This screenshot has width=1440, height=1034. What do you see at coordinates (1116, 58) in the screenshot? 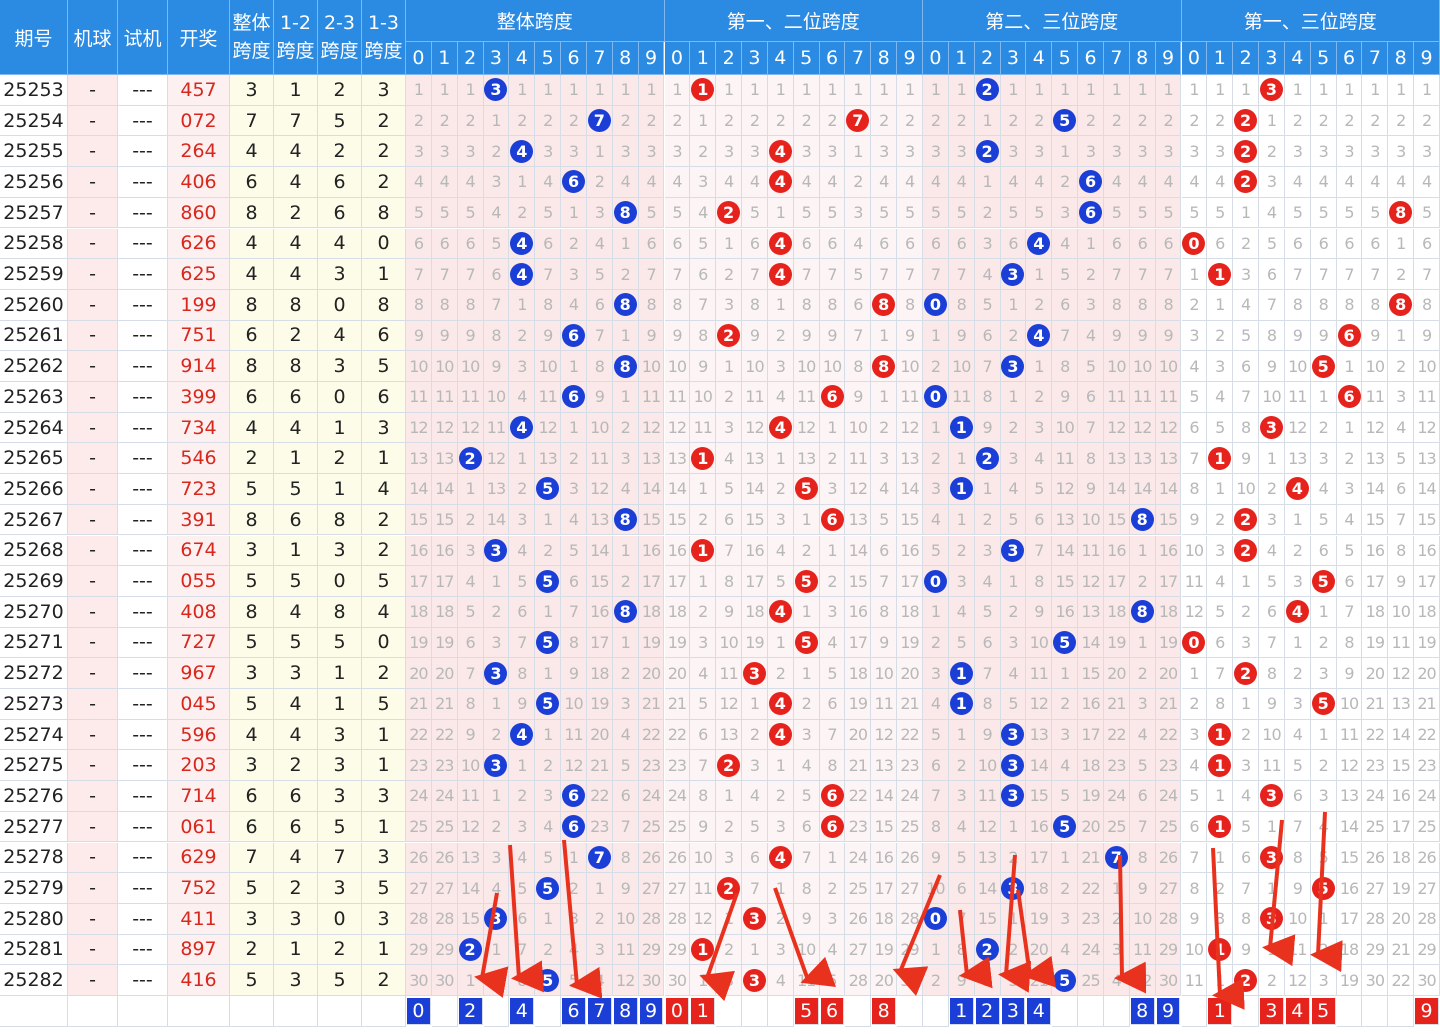
I see `digit-header: 7` at bounding box center [1116, 58].